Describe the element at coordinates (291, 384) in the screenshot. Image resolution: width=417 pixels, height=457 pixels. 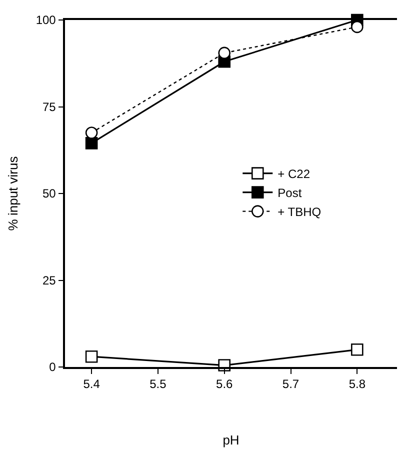
I see `x-tick-label: 5.7` at that location.